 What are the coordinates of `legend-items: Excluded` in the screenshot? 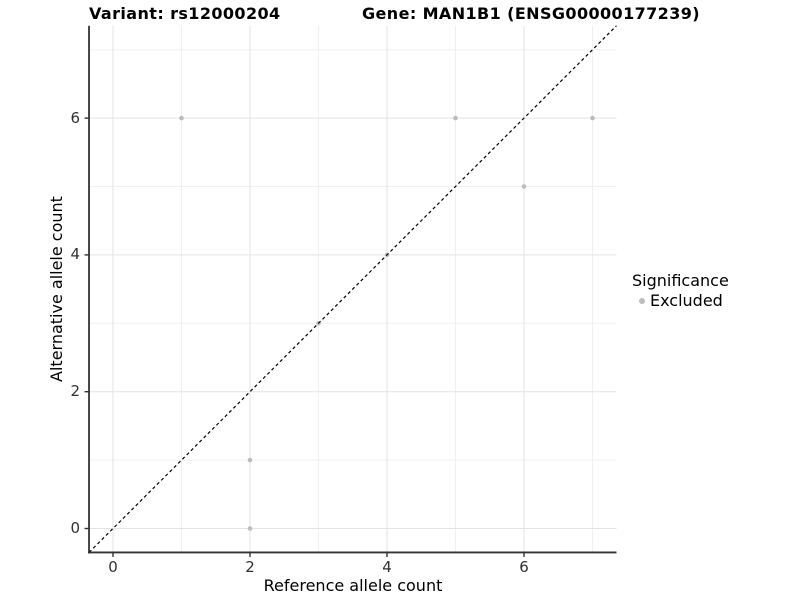 It's located at (680, 301).